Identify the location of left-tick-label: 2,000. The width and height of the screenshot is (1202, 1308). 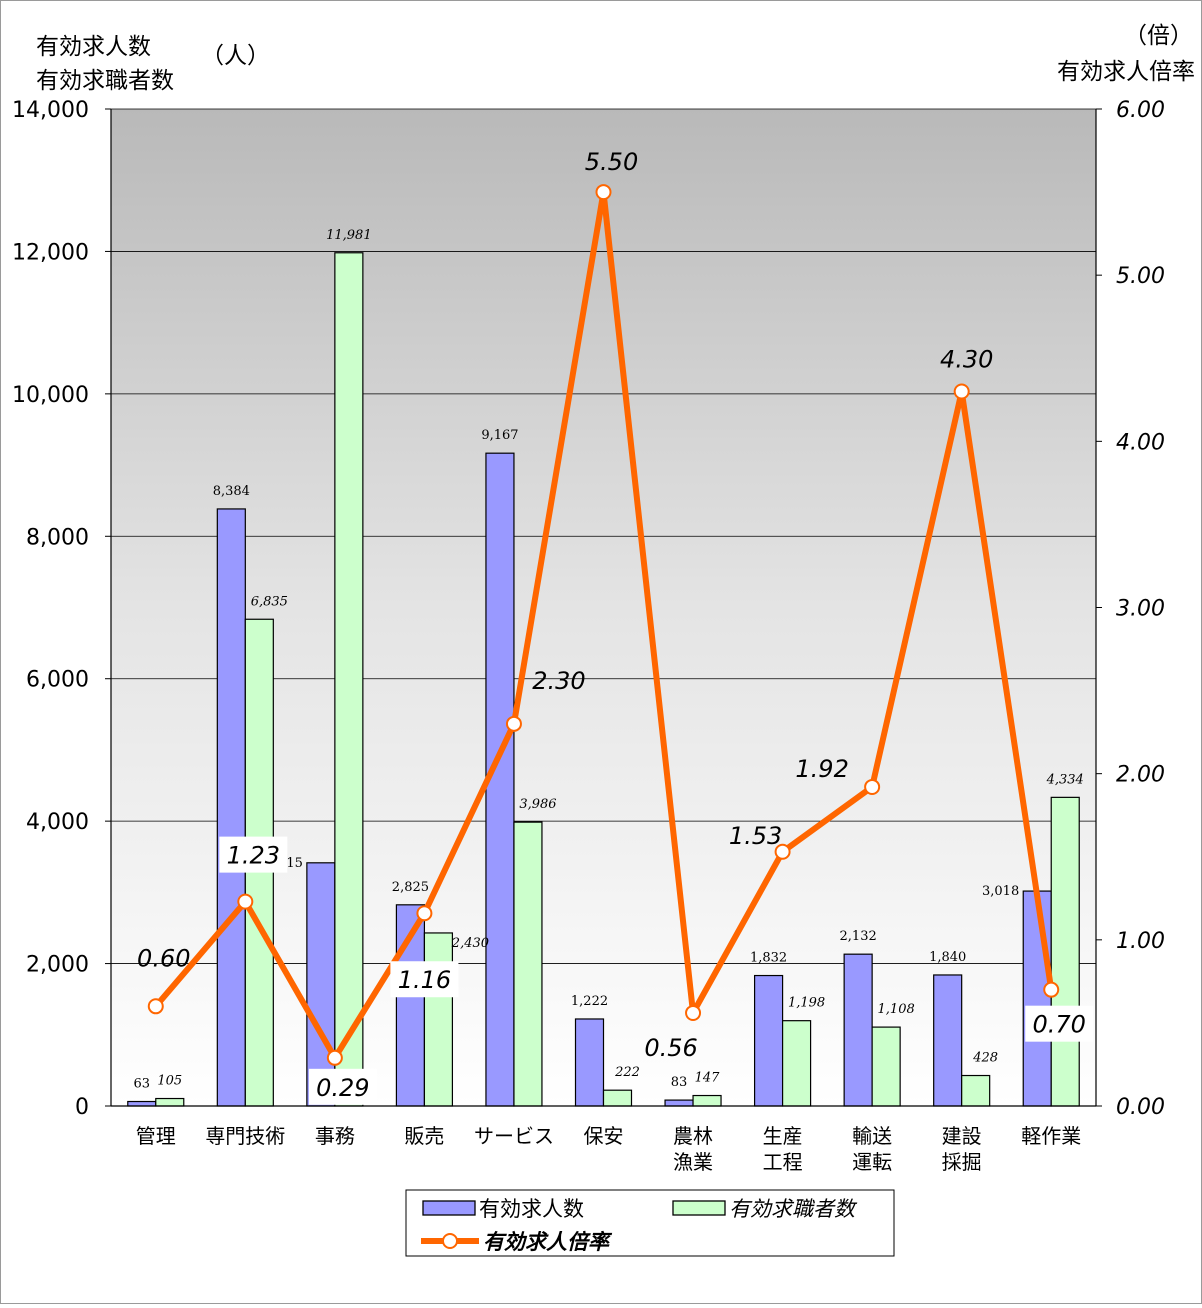
(57, 965).